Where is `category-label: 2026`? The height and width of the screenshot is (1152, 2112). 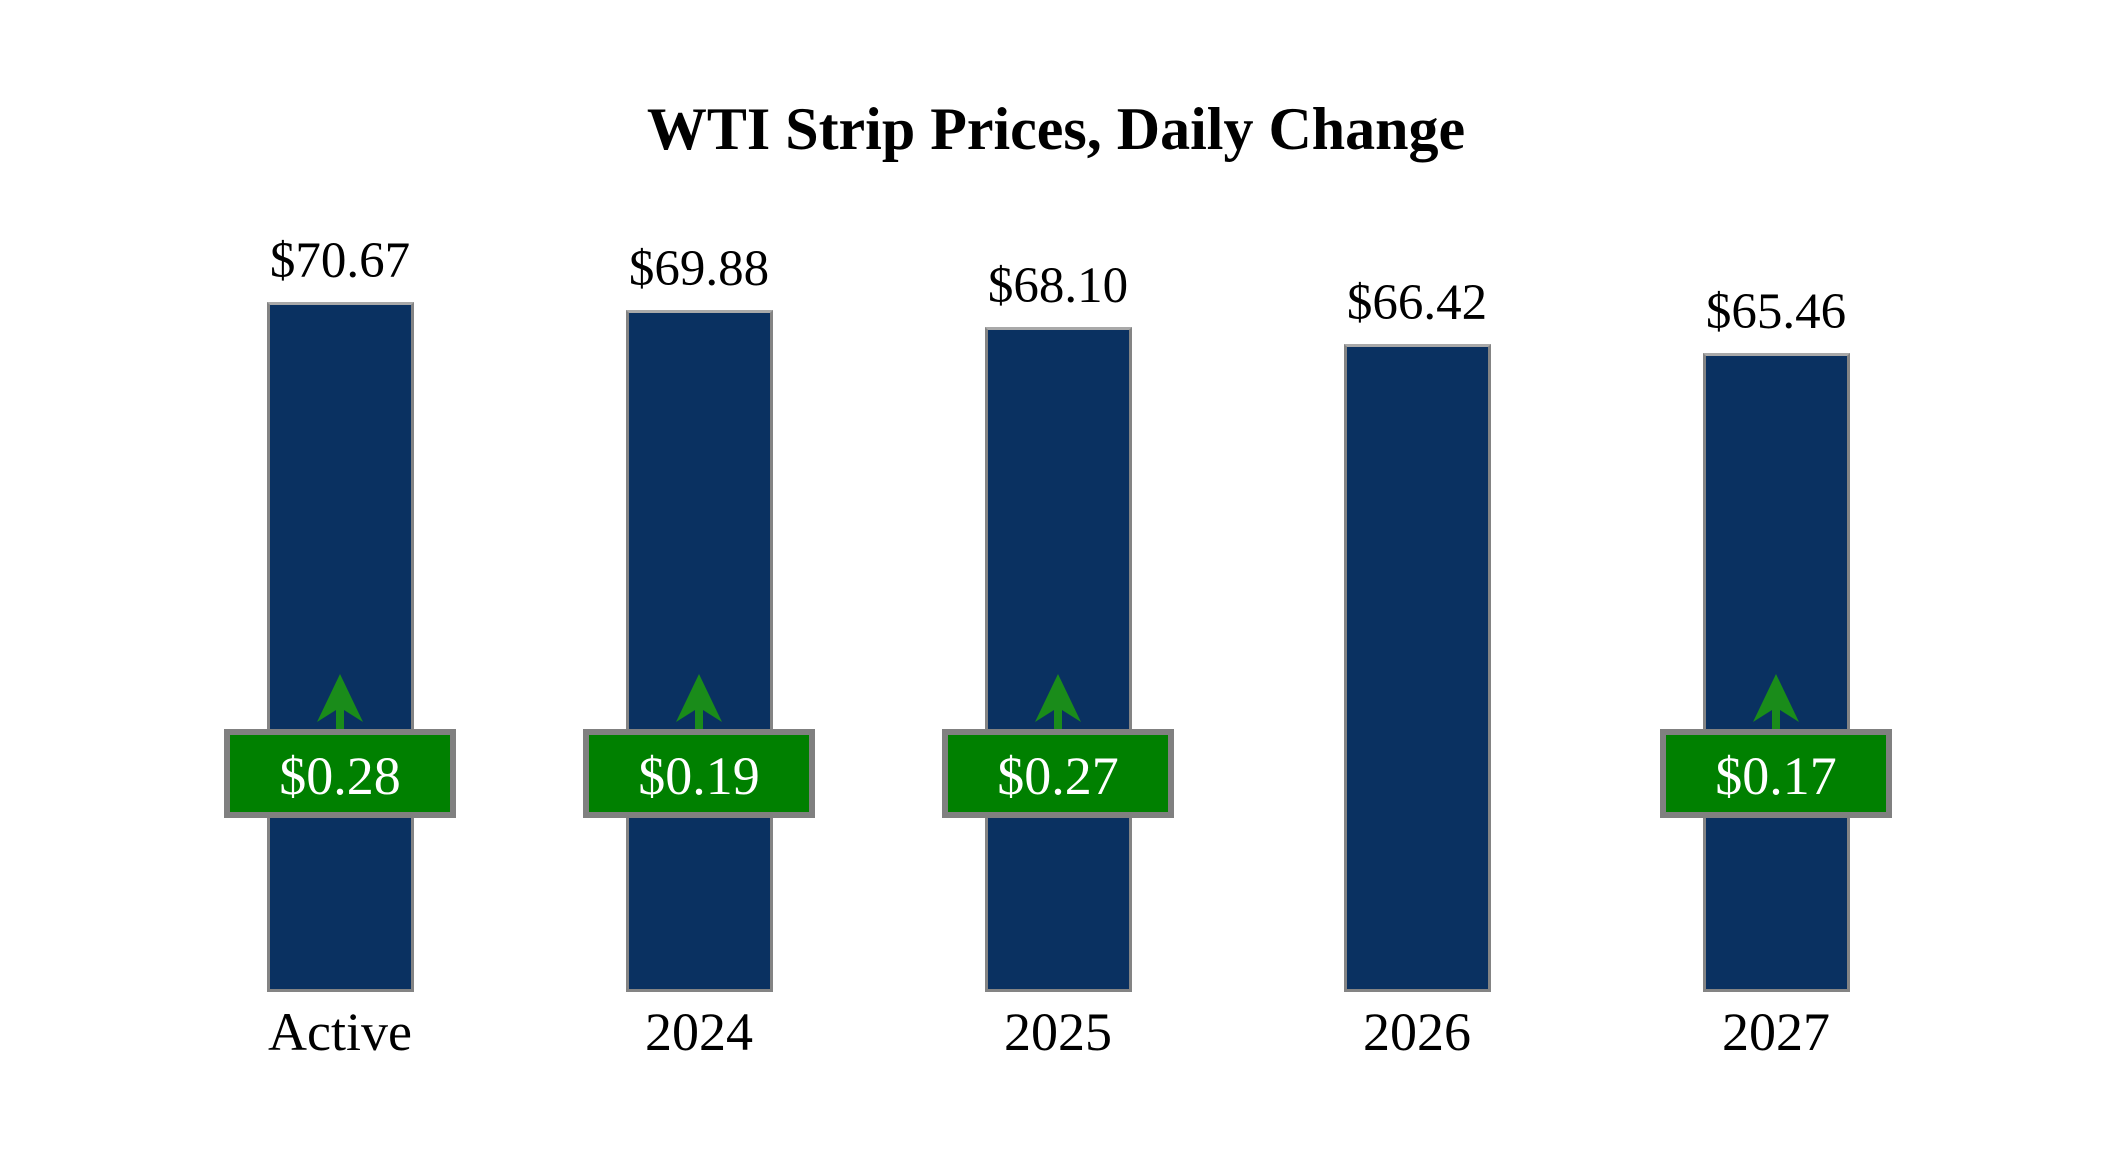
category-label: 2026 is located at coordinates (1417, 1032).